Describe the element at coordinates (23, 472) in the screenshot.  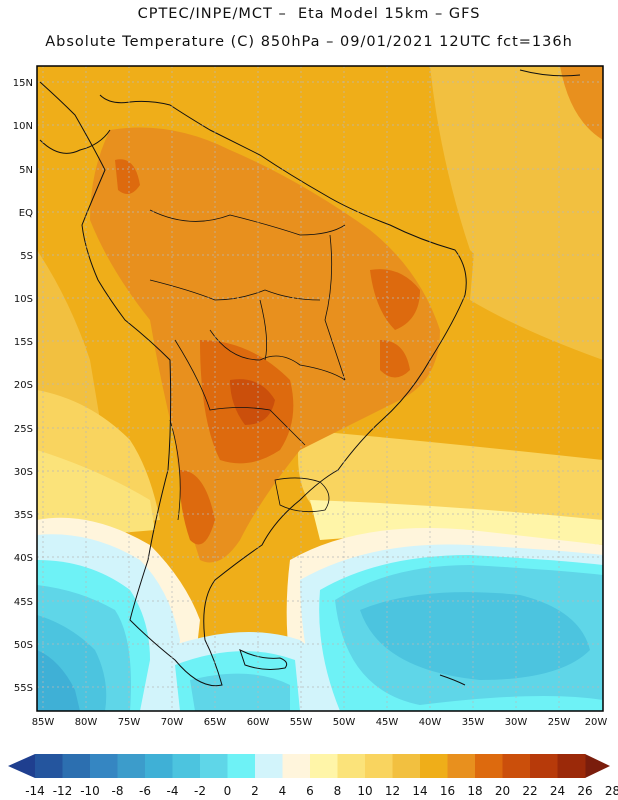
I see `lat-label: 30S` at that location.